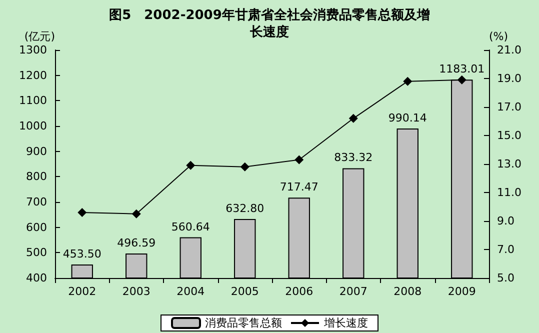 The height and width of the screenshot is (333, 539). Describe the element at coordinates (33, 75) in the screenshot. I see `y-tick-label: 1200` at that location.